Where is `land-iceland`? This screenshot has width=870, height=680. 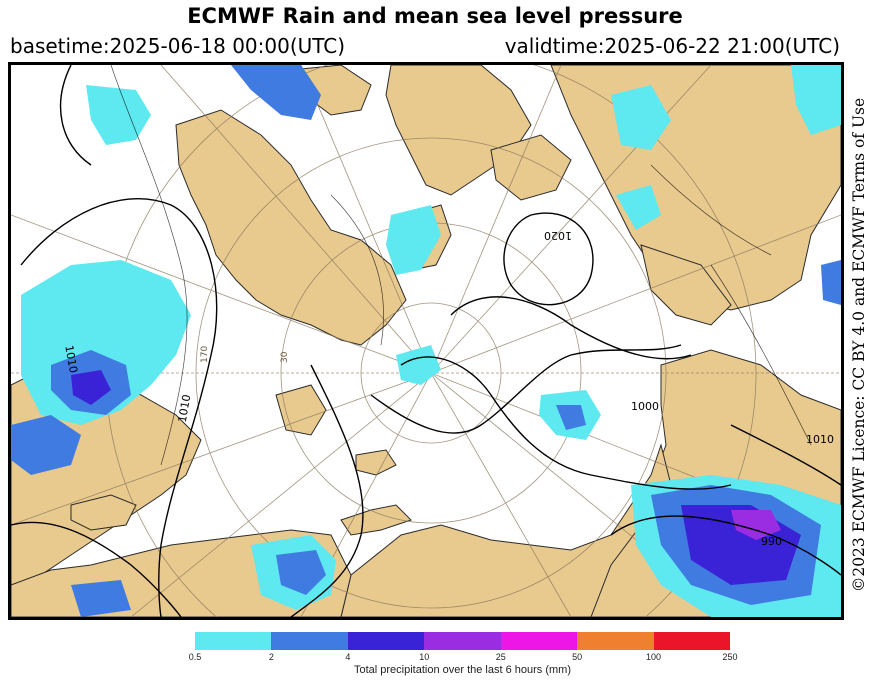 land-iceland is located at coordinates (103, 512).